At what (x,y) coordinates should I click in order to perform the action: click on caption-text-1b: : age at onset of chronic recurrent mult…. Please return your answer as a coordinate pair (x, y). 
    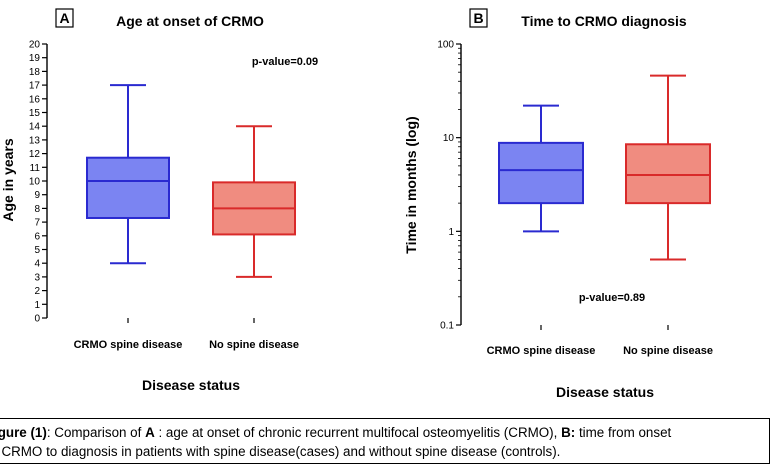
    Looking at the image, I should click on (358, 432).